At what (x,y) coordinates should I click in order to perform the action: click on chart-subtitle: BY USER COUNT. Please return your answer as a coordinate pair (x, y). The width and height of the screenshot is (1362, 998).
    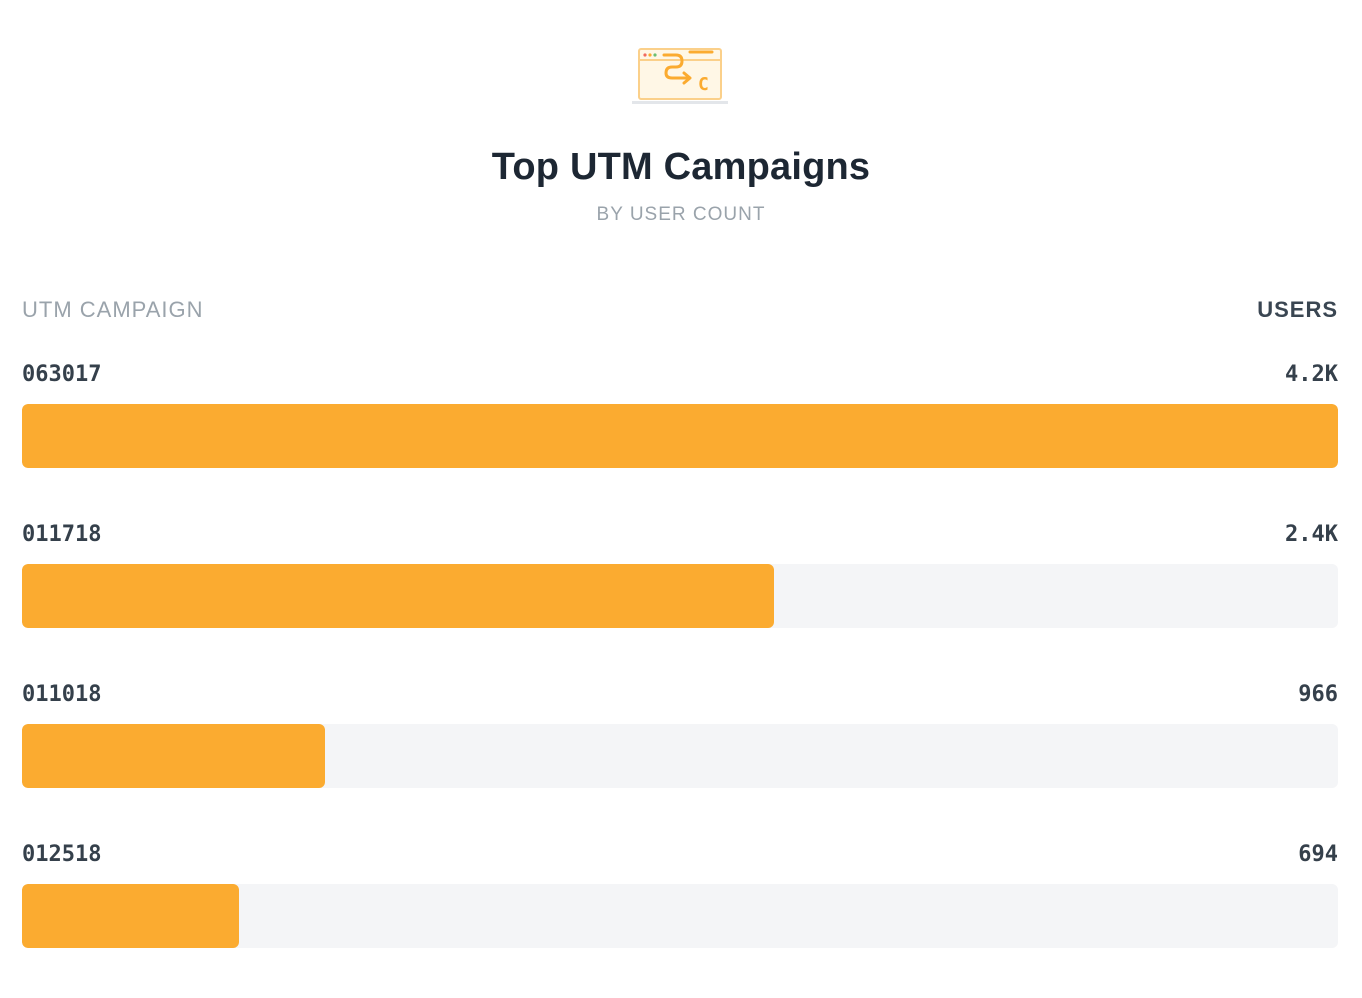
    Looking at the image, I should click on (681, 214).